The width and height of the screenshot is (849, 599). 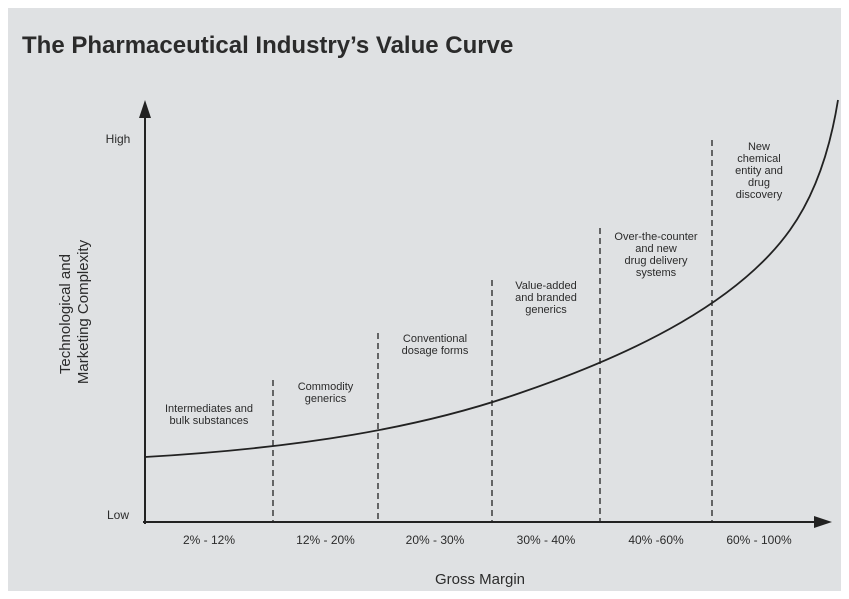 What do you see at coordinates (546, 286) in the screenshot?
I see `segment-label-line: Value-added` at bounding box center [546, 286].